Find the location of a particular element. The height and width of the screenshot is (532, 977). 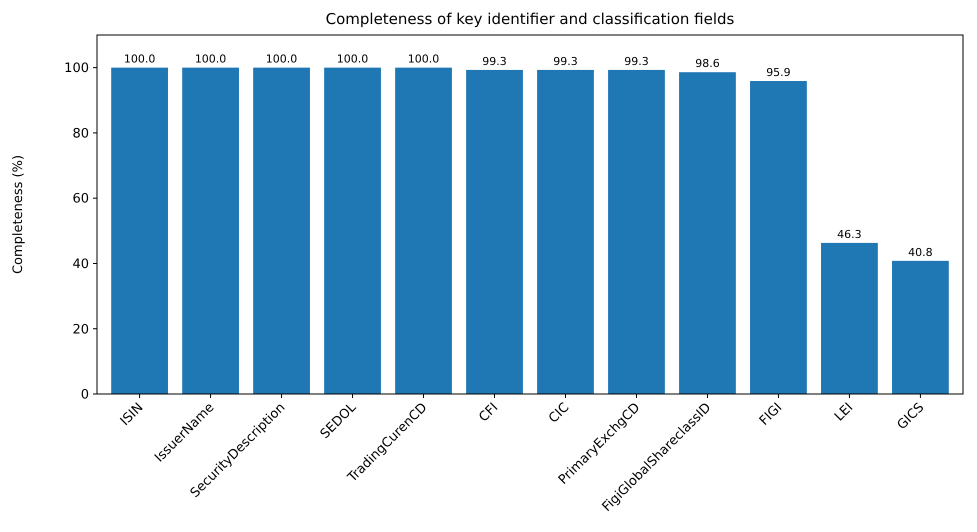

data-label: 46.3 is located at coordinates (849, 234).